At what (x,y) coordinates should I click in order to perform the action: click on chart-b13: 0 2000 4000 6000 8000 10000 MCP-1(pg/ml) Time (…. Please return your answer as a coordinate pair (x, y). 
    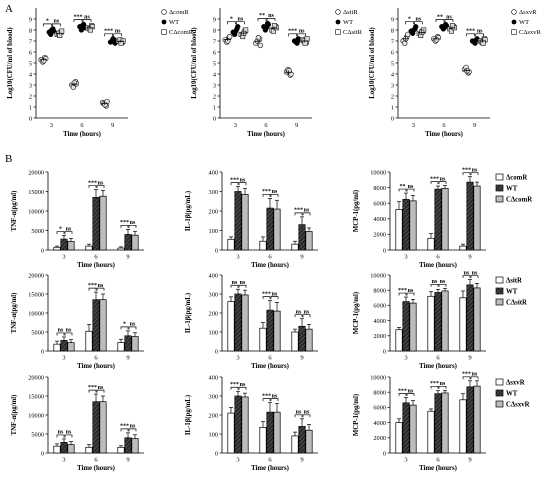
    Looking at the image, I should click on (442, 218).